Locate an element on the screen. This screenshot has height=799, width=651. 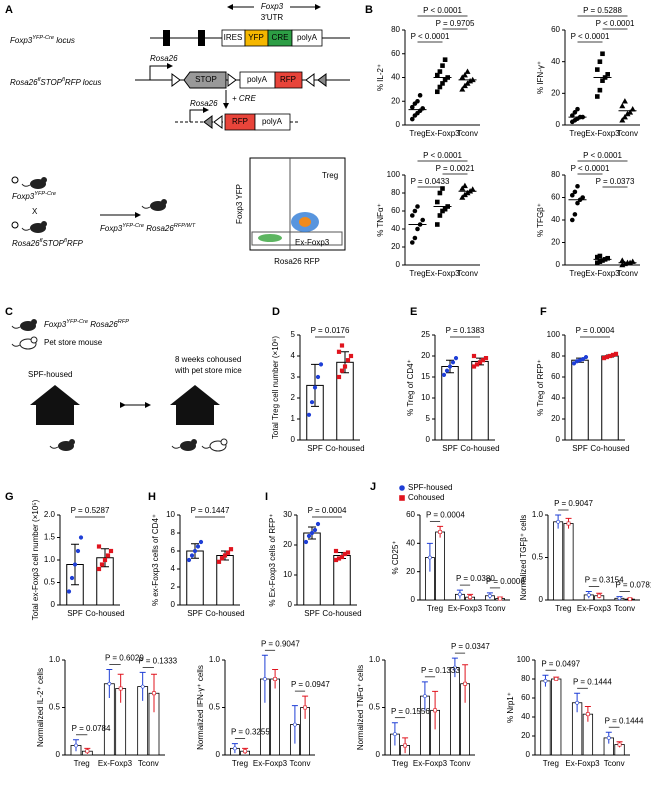
y-tick-label: 5 is located at coordinates (293, 334).